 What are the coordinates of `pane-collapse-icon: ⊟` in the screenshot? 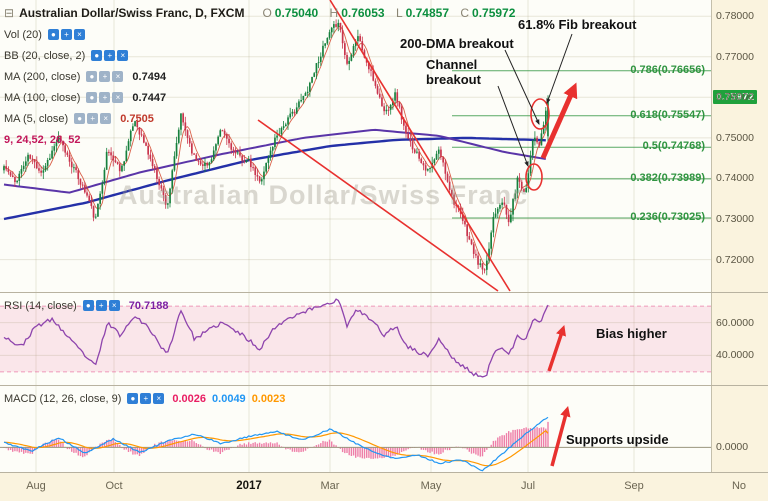 It's located at (9, 13).